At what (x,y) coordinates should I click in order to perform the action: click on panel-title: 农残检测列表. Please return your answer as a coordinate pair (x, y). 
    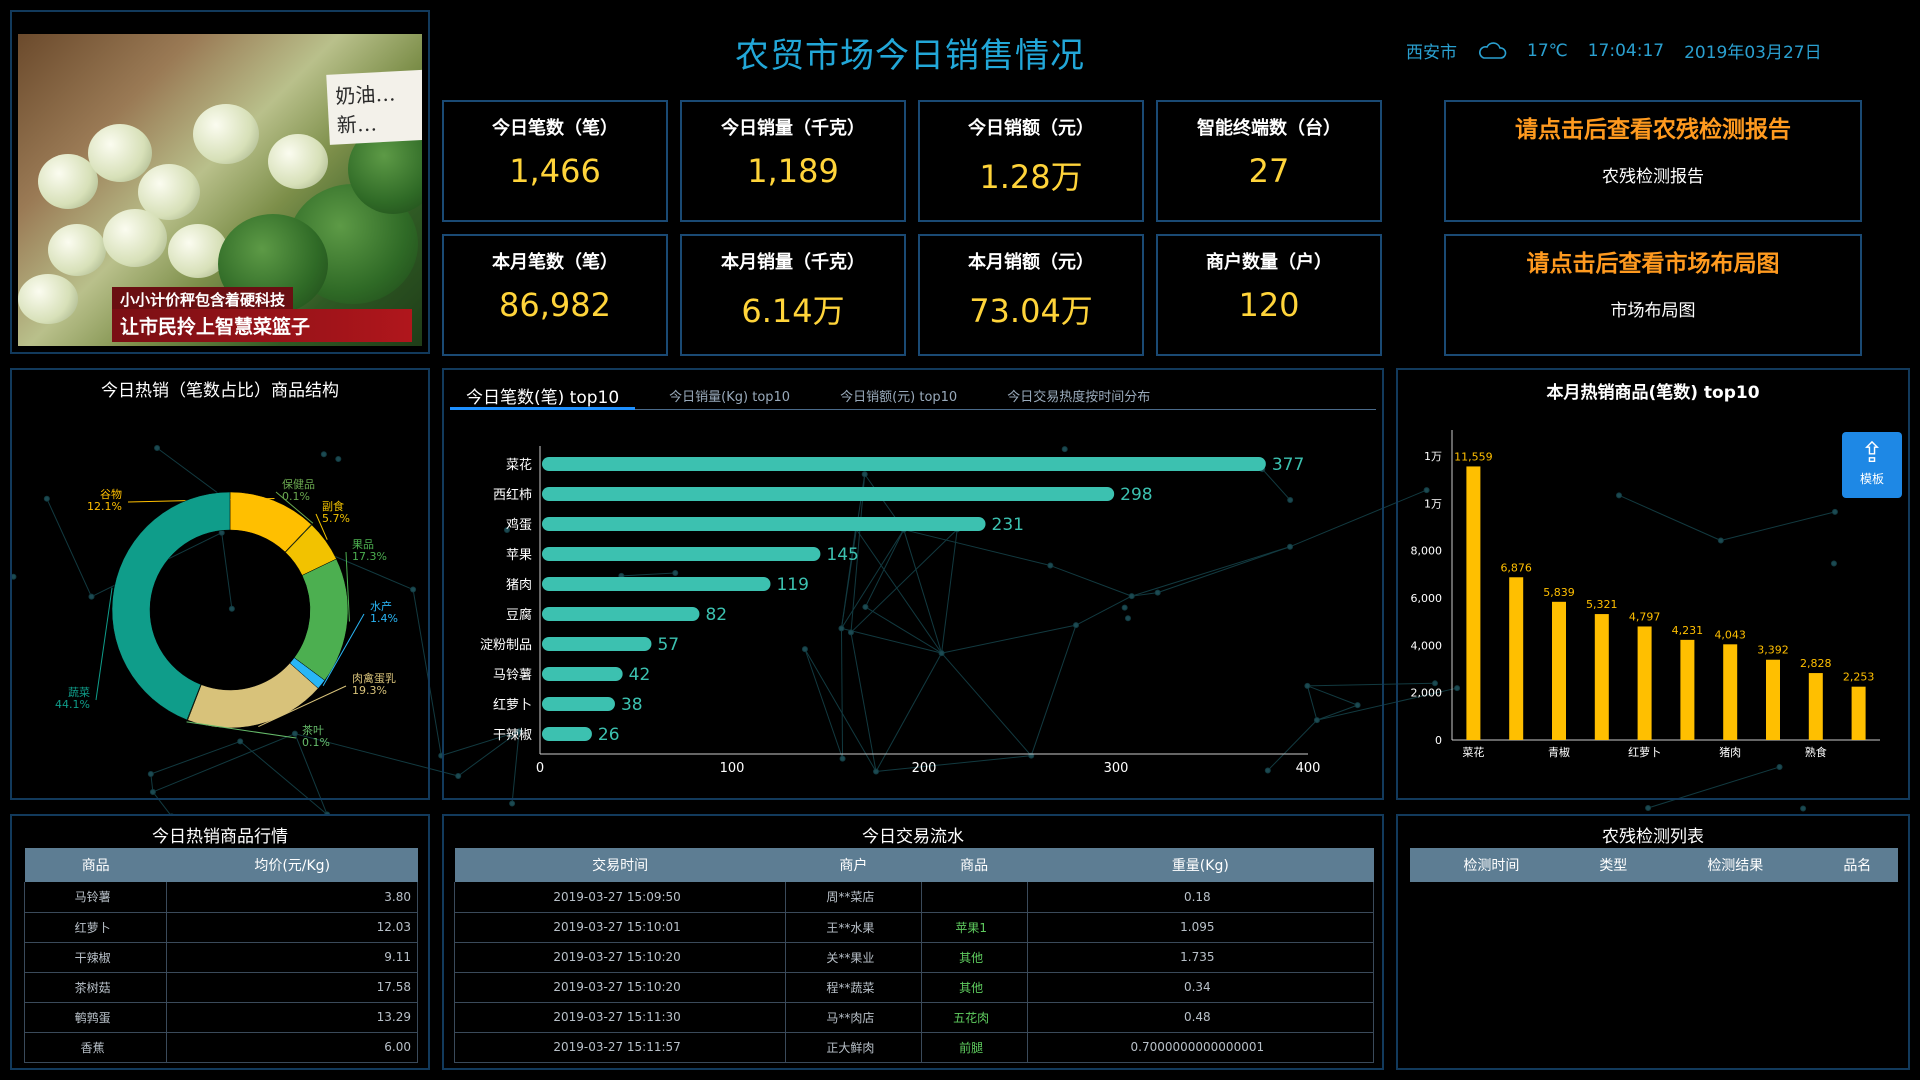
    Looking at the image, I should click on (1653, 837).